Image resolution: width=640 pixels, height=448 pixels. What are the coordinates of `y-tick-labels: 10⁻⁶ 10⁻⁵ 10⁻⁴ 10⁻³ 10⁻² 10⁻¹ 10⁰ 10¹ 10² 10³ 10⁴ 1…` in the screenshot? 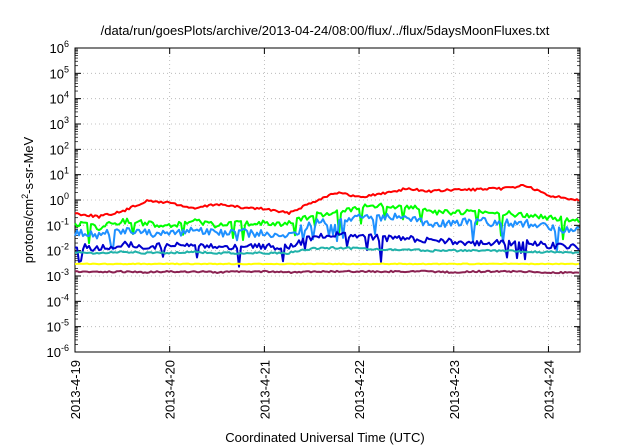 It's located at (58, 199).